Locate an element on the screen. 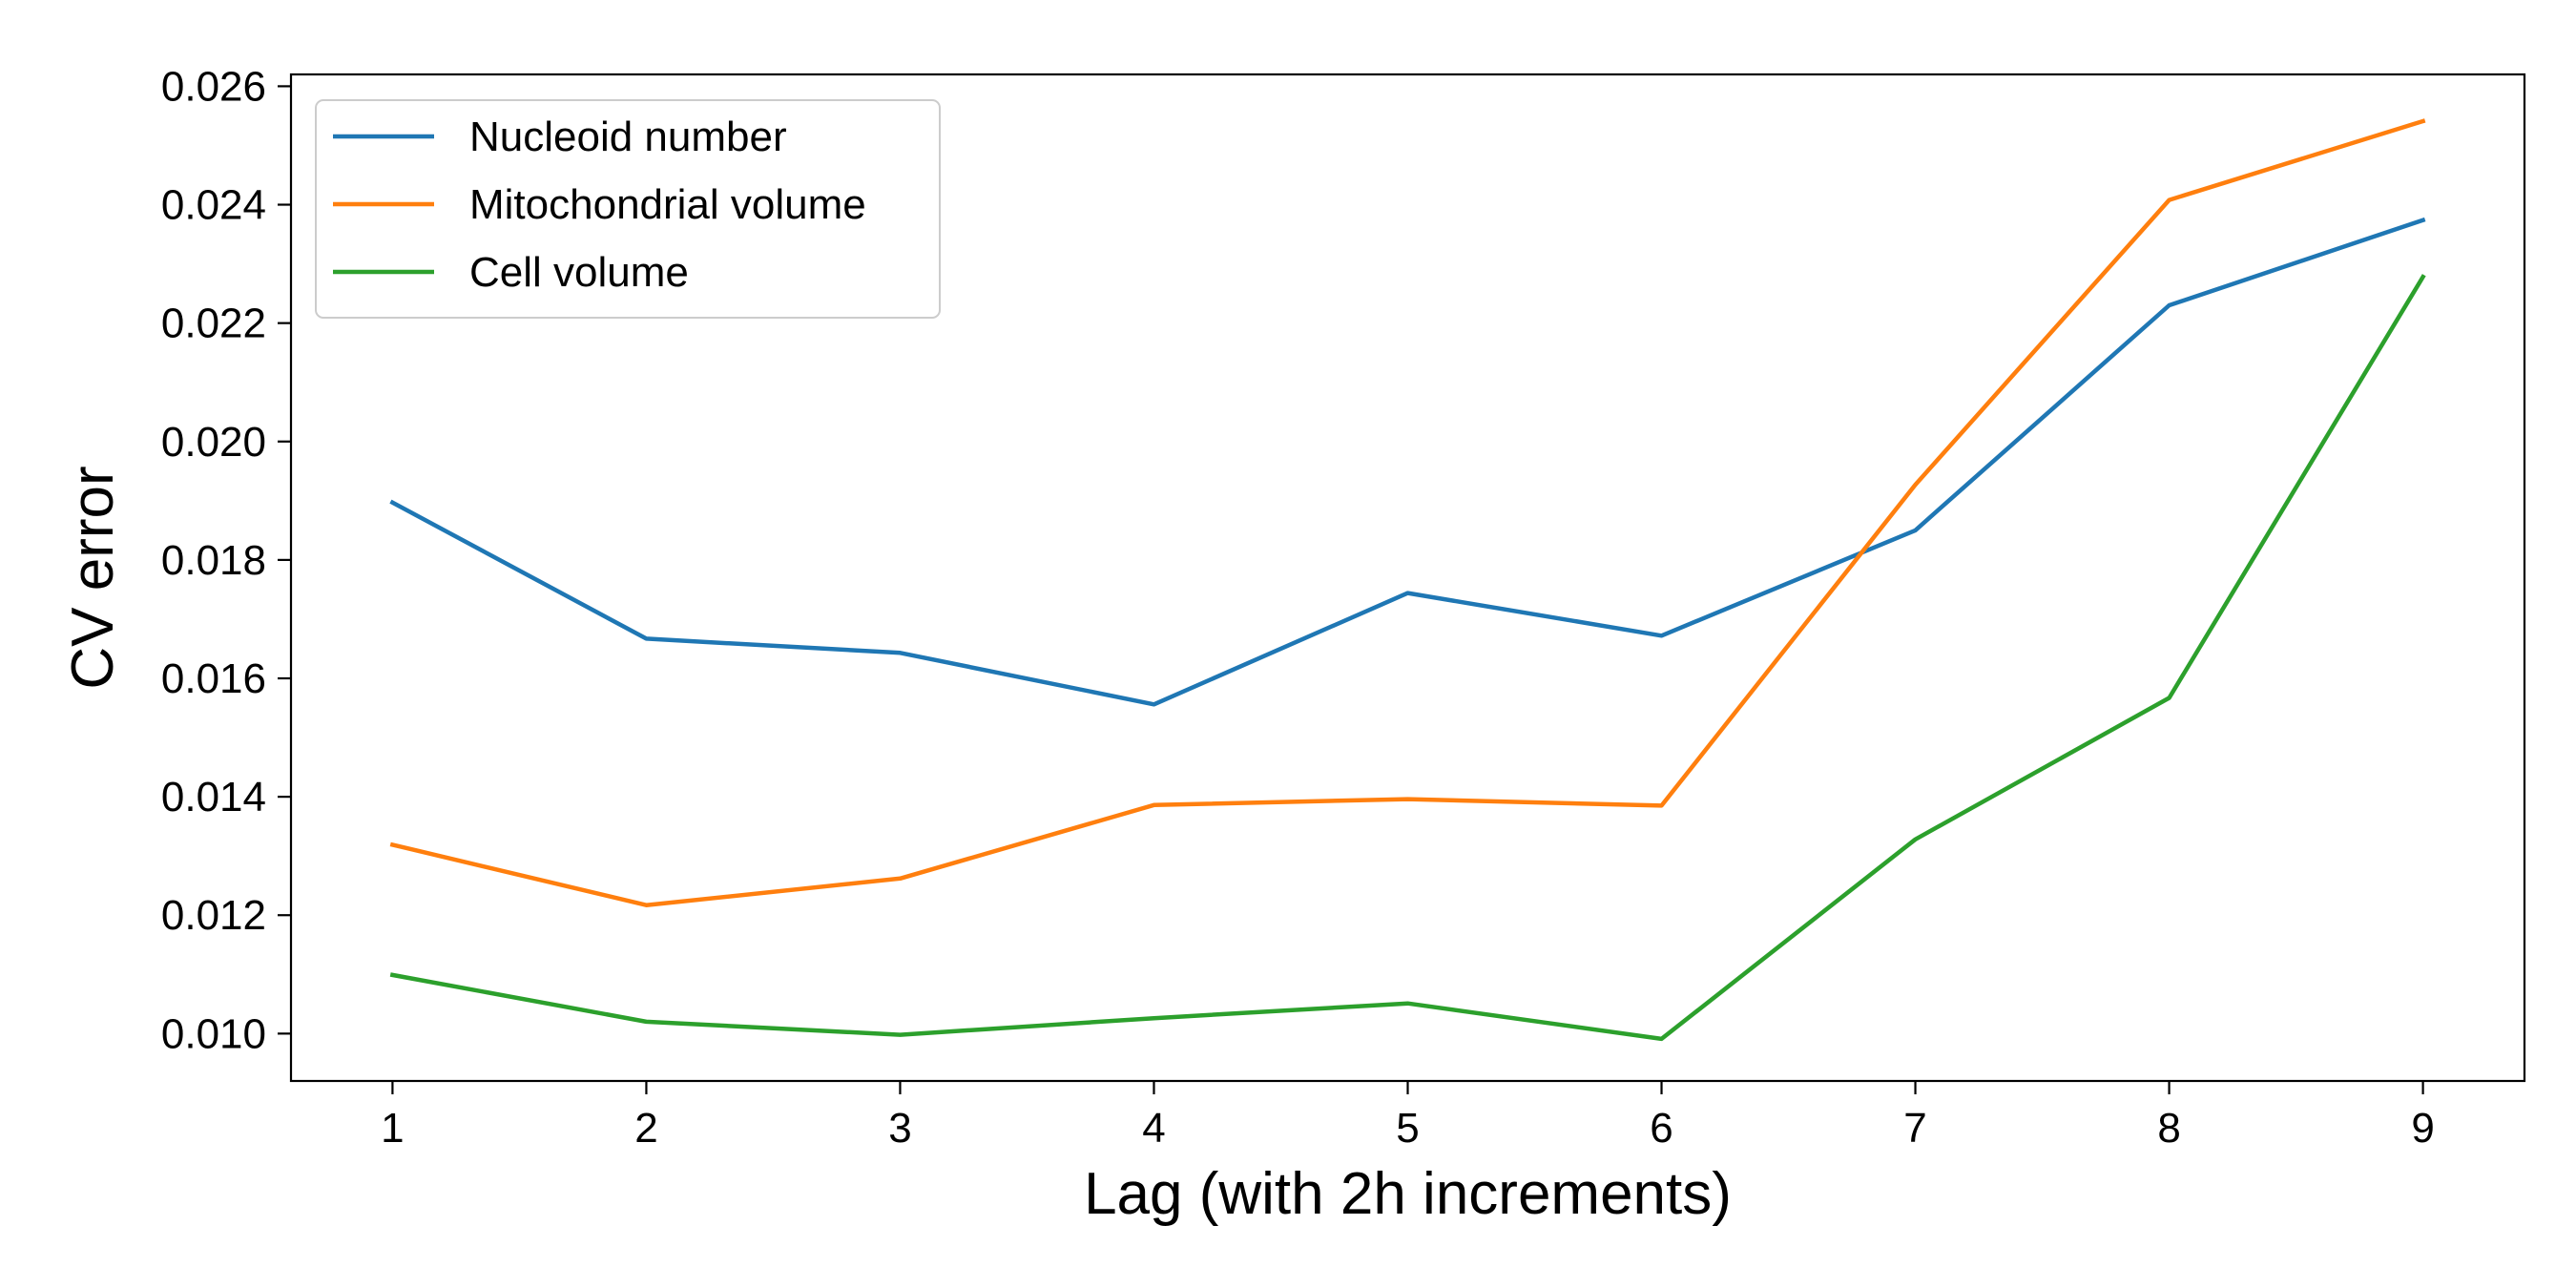 This screenshot has height=1288, width=2576. x-tick-label: 5 is located at coordinates (1407, 1128).